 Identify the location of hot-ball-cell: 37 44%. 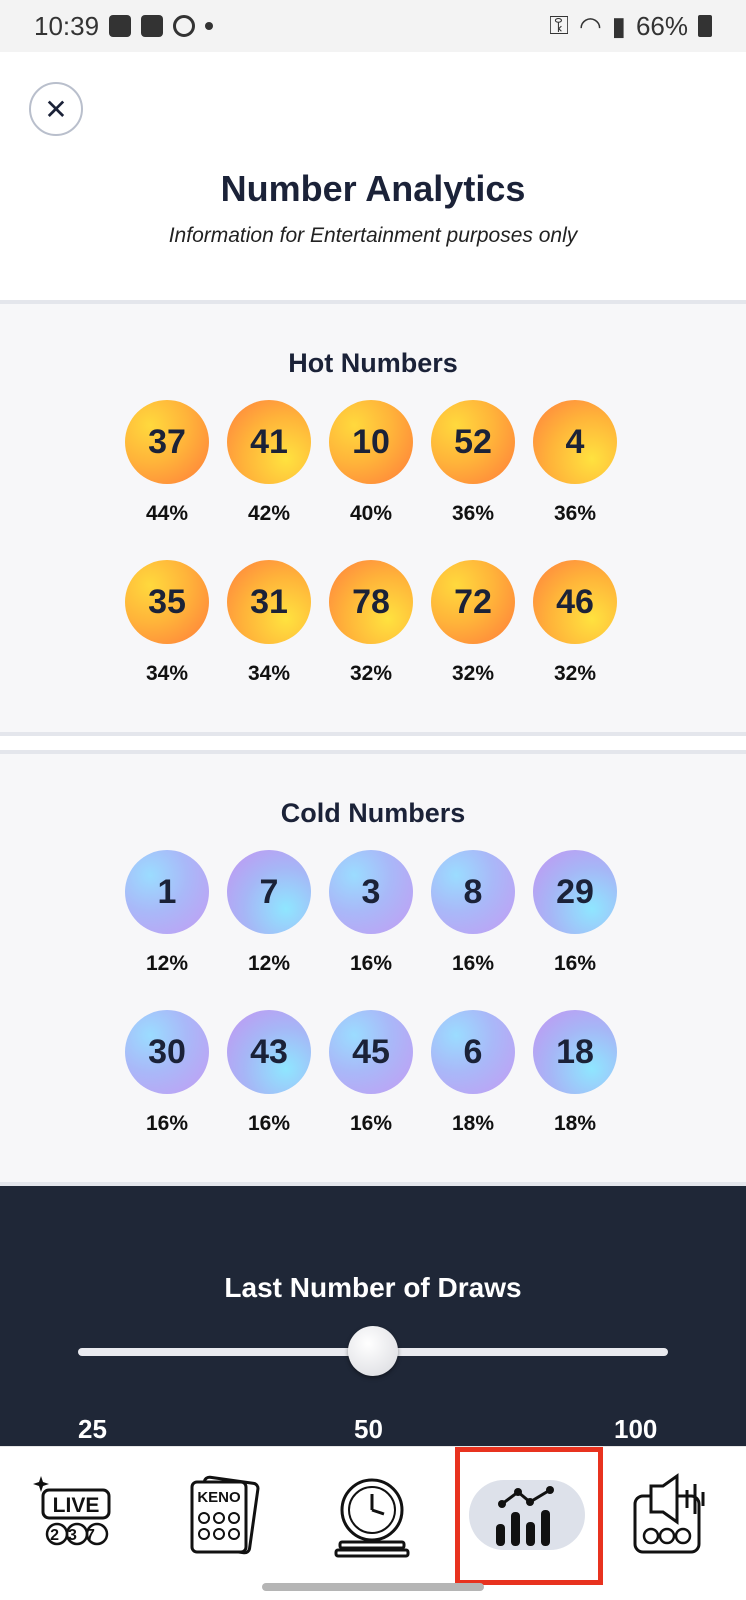
(167, 480).